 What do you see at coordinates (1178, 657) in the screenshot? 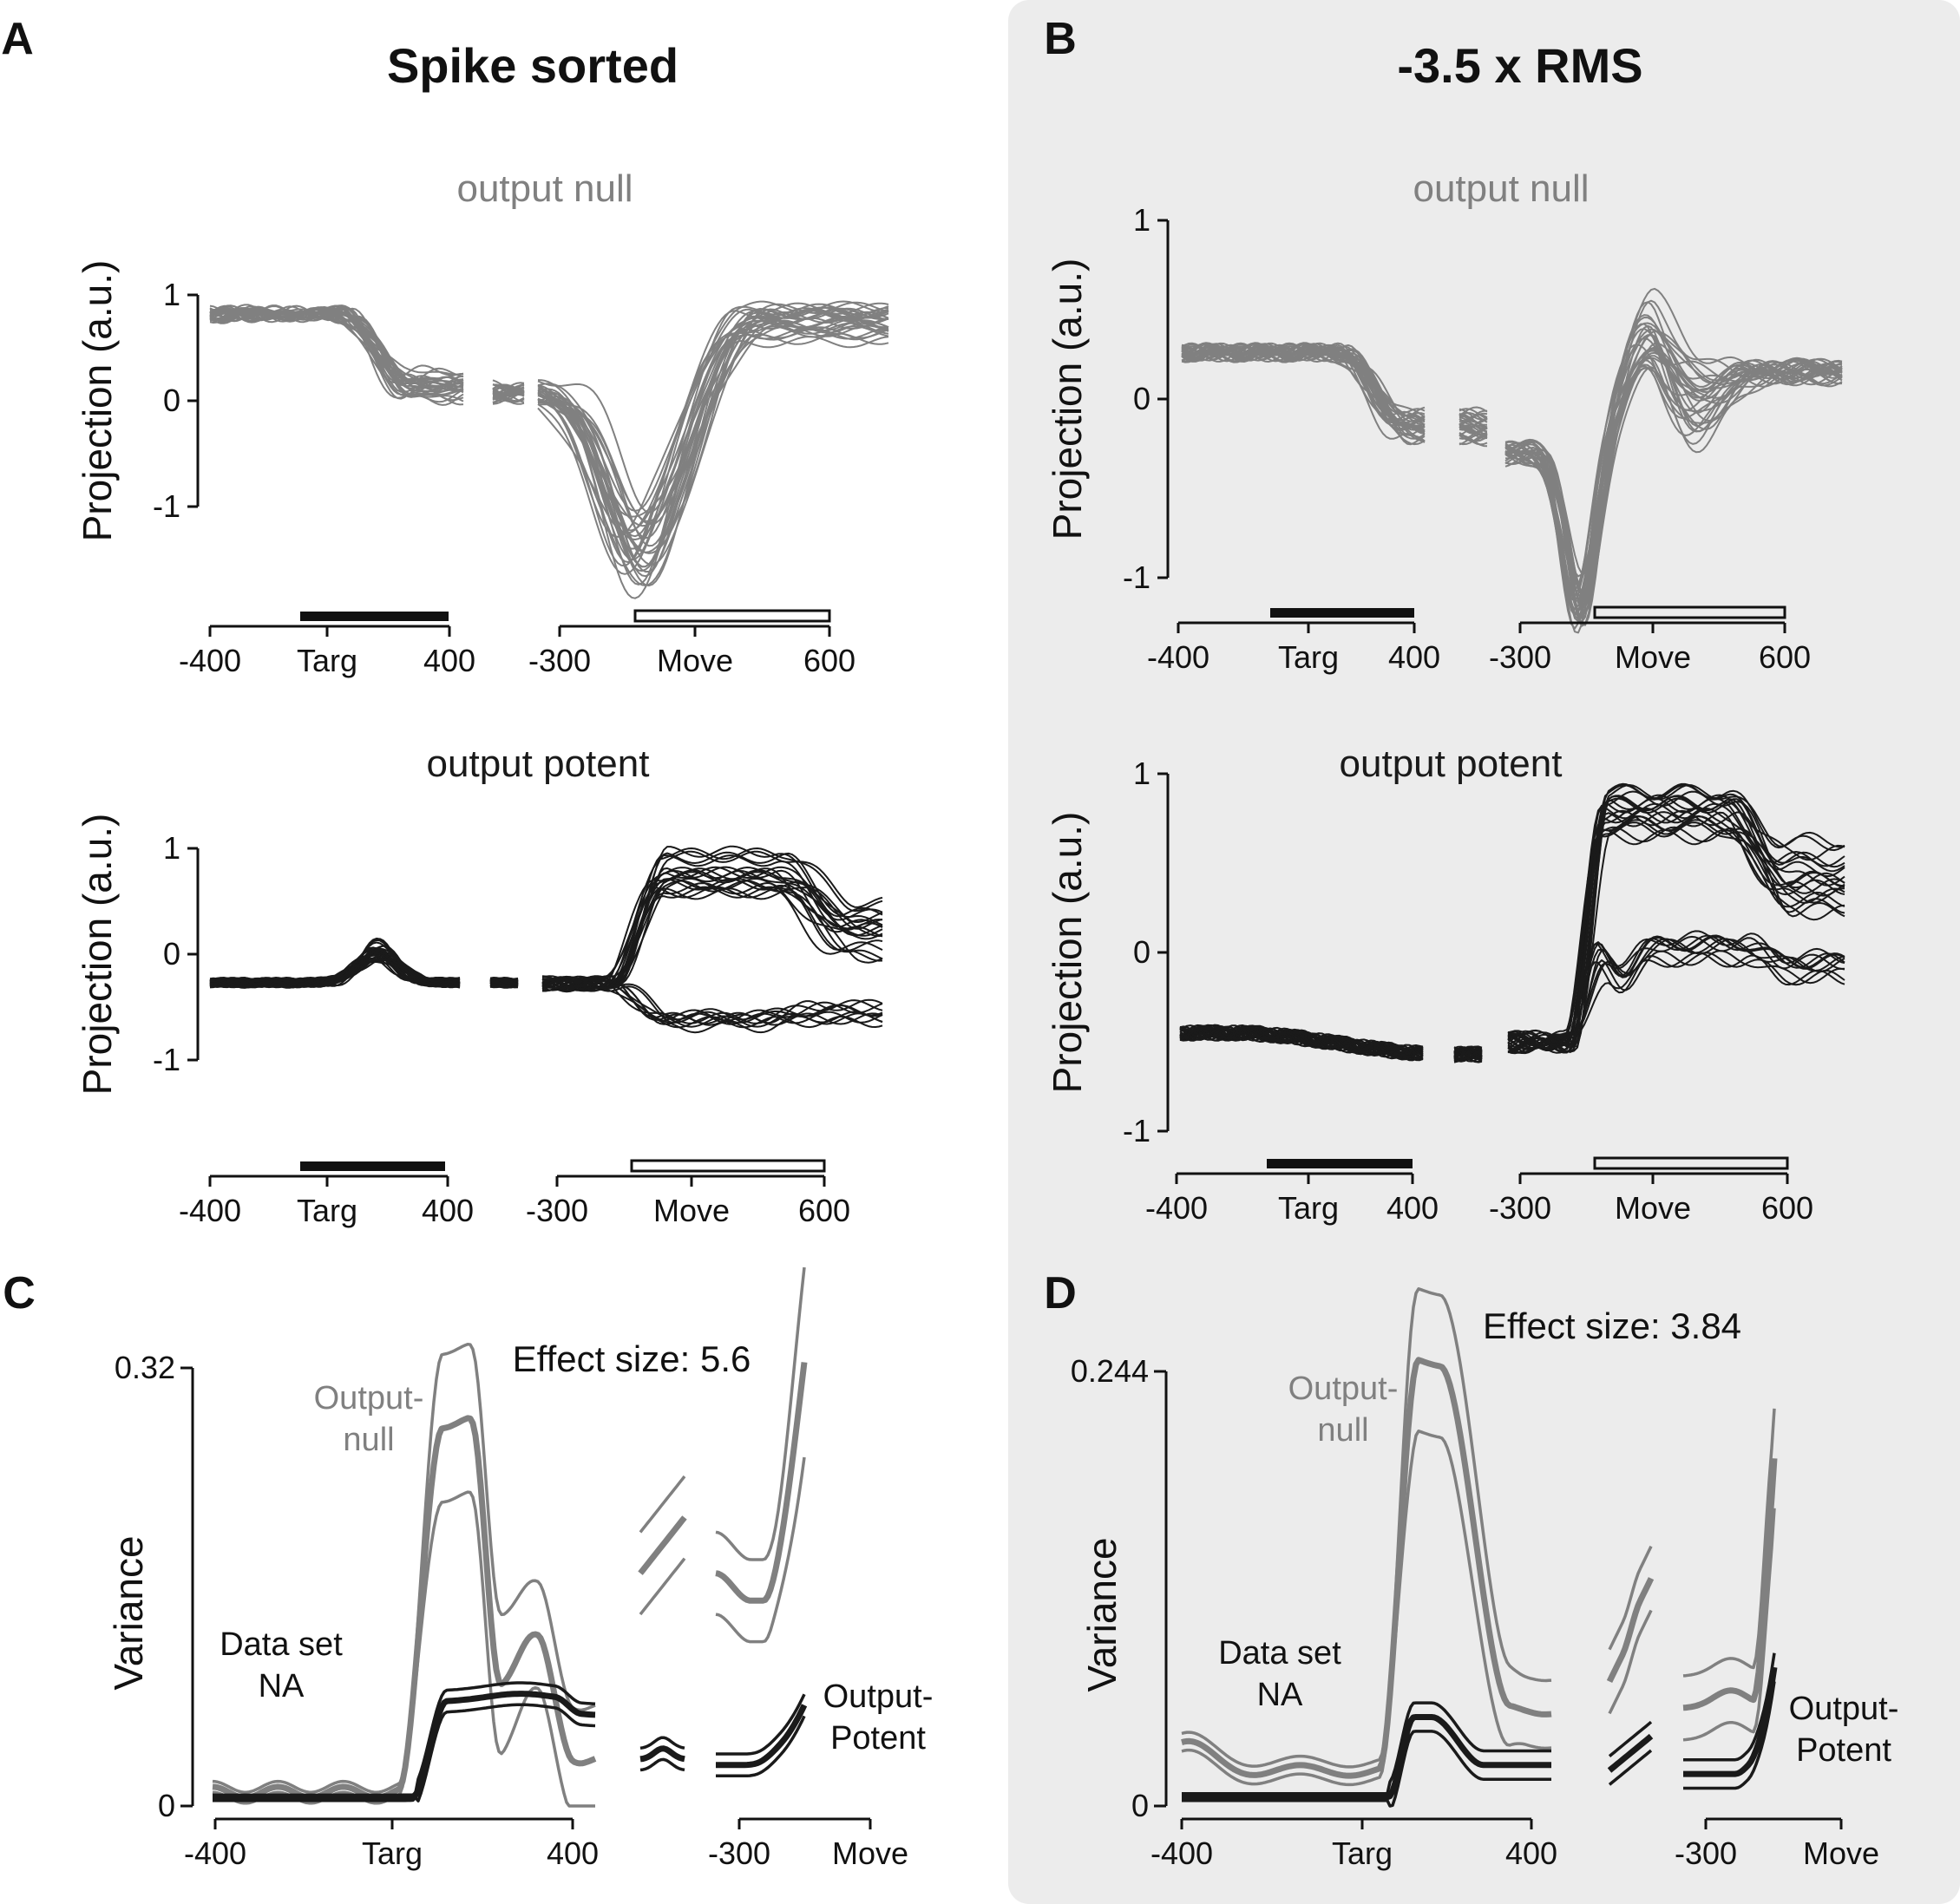
I see `b-null-targ-xtick-label-start: -400` at bounding box center [1178, 657].